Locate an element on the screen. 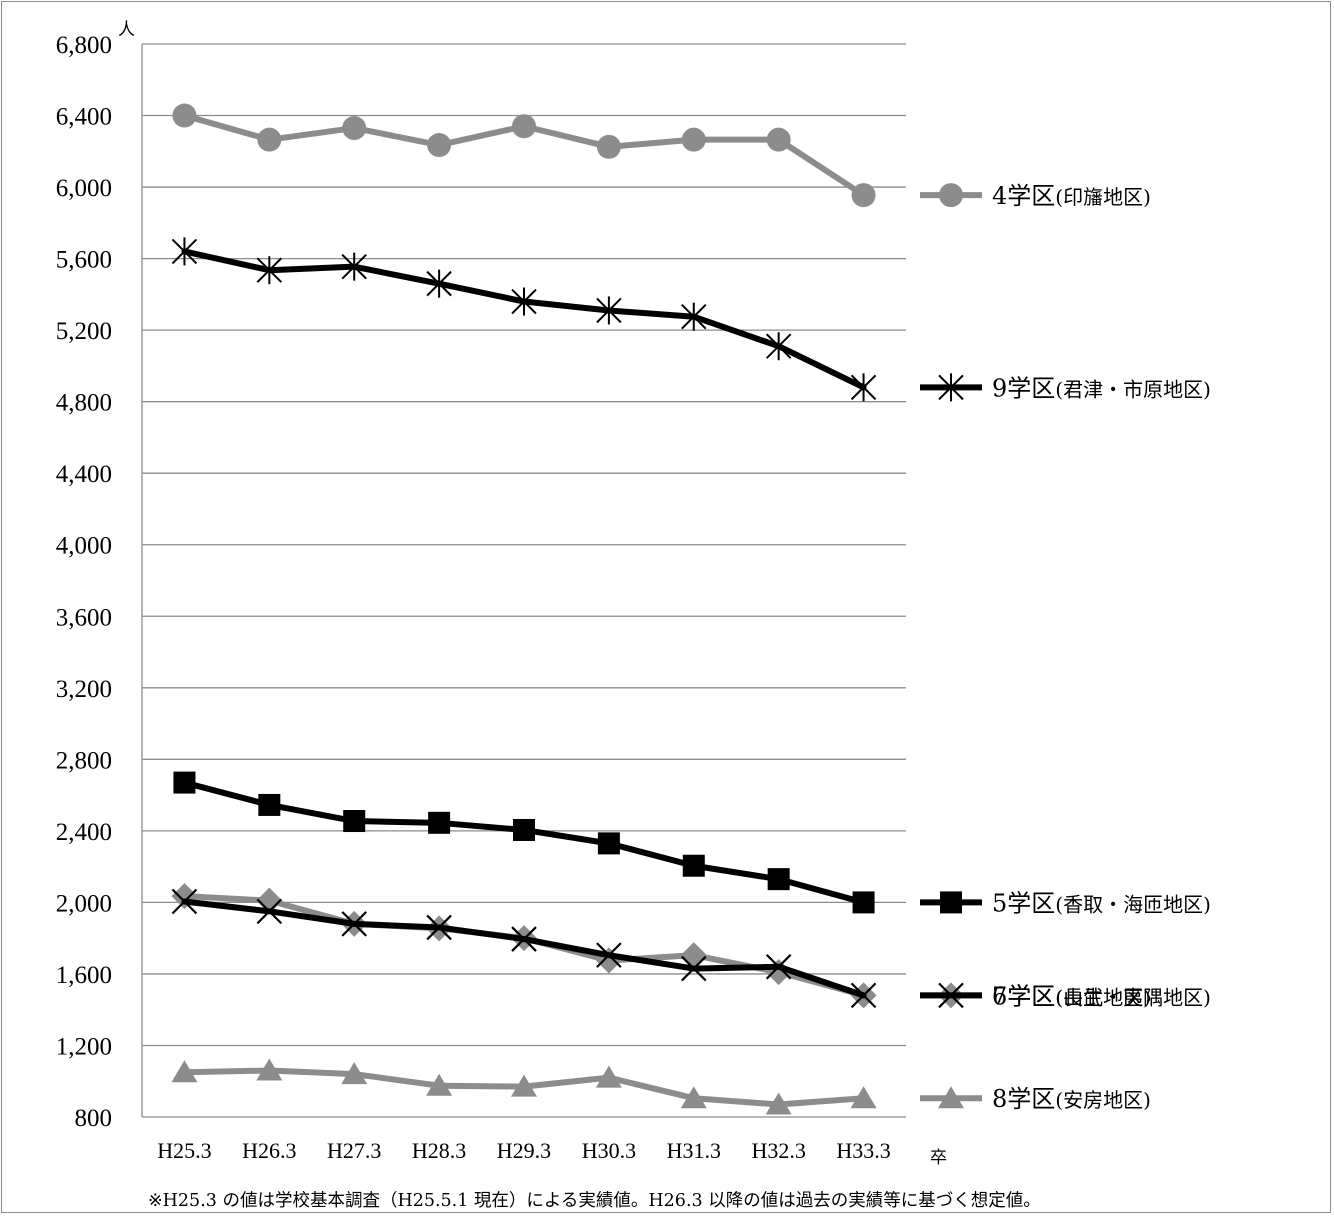 The height and width of the screenshot is (1216, 1334). legend-area-name: (安房地区) is located at coordinates (1103, 1100).